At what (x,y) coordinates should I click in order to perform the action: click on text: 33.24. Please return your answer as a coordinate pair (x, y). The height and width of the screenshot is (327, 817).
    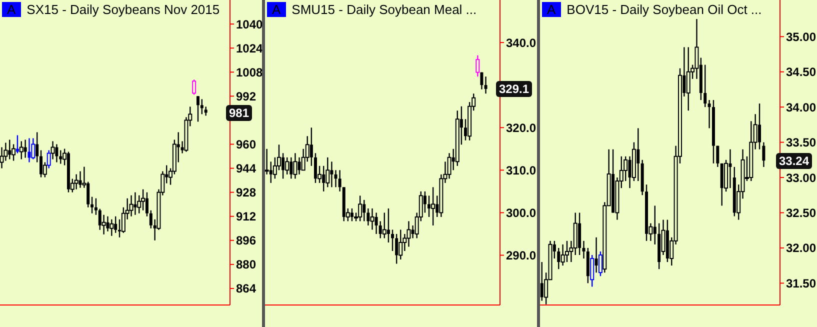
    Looking at the image, I should click on (794, 160).